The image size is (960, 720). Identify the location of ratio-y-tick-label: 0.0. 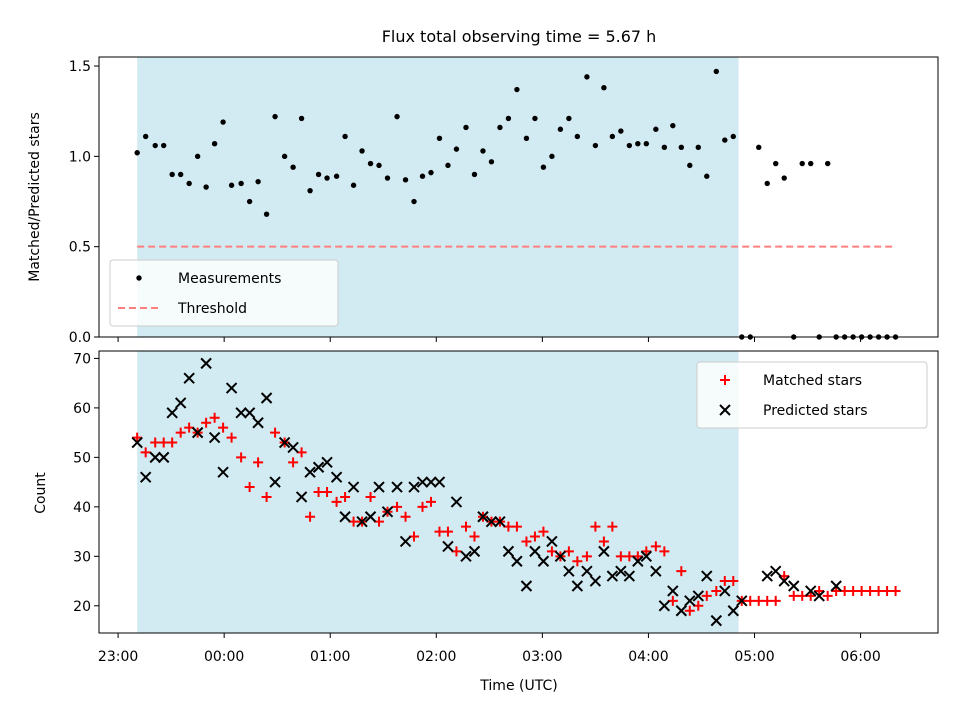
(80, 338).